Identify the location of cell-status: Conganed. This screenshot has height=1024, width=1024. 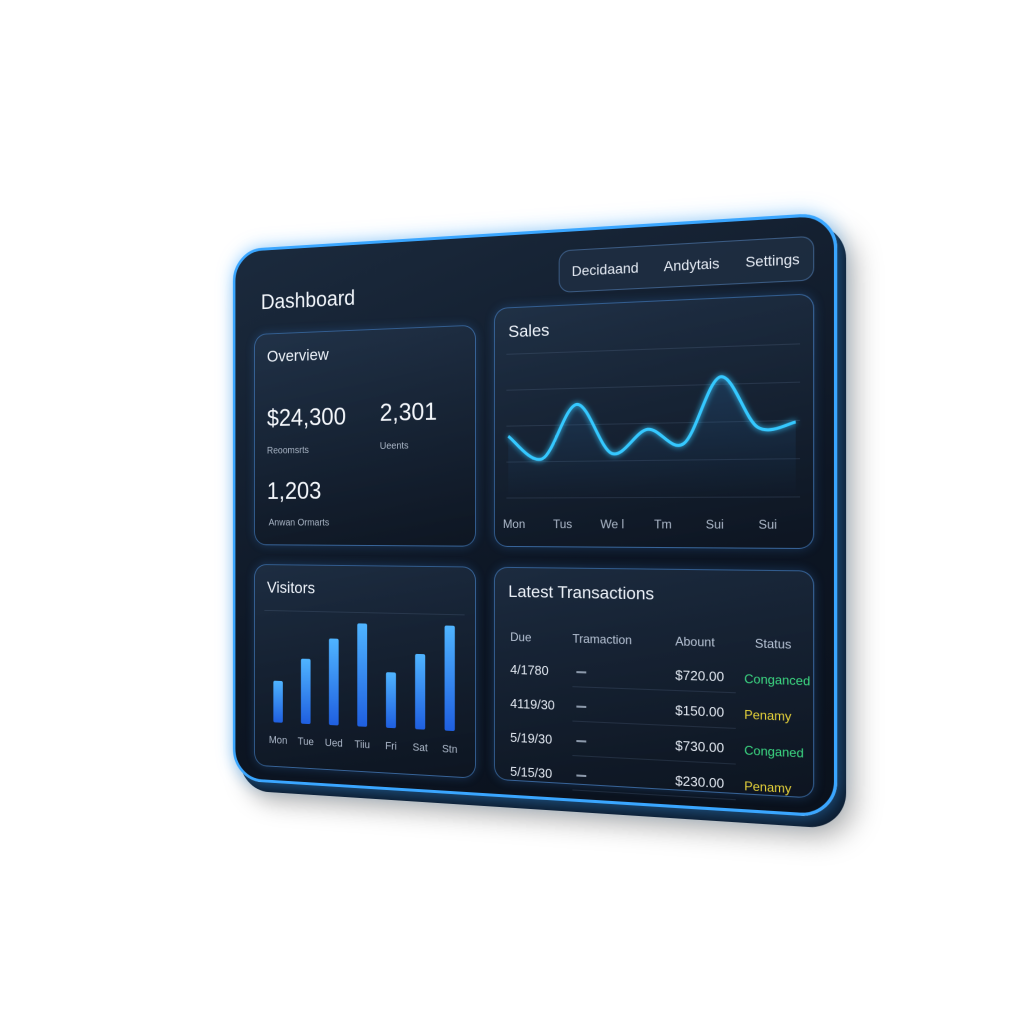
(774, 751).